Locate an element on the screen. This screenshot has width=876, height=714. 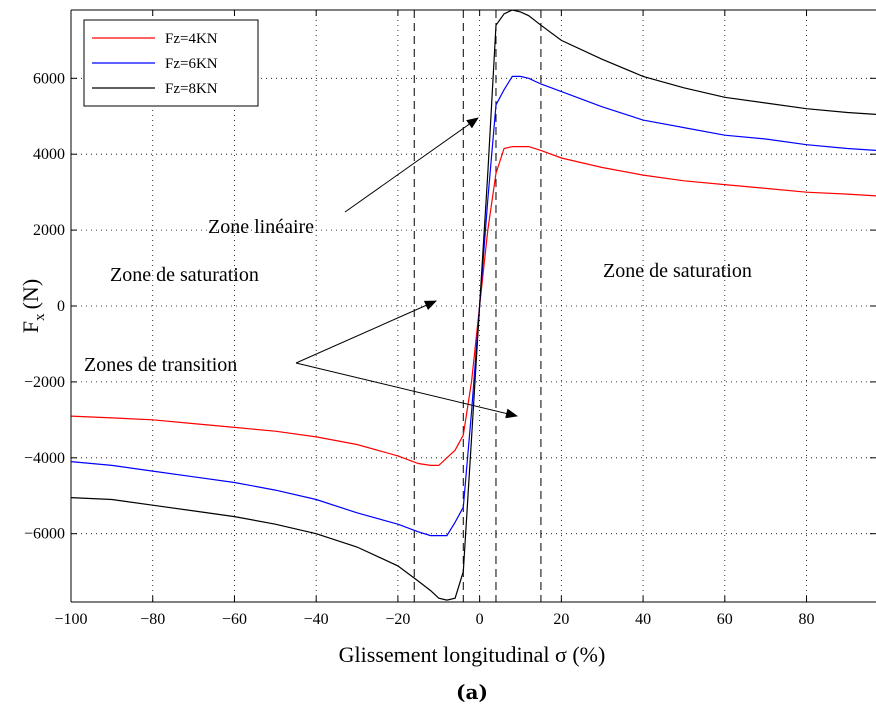
annotation-zone-saturation-right: Zone de saturation is located at coordinates (677, 271).